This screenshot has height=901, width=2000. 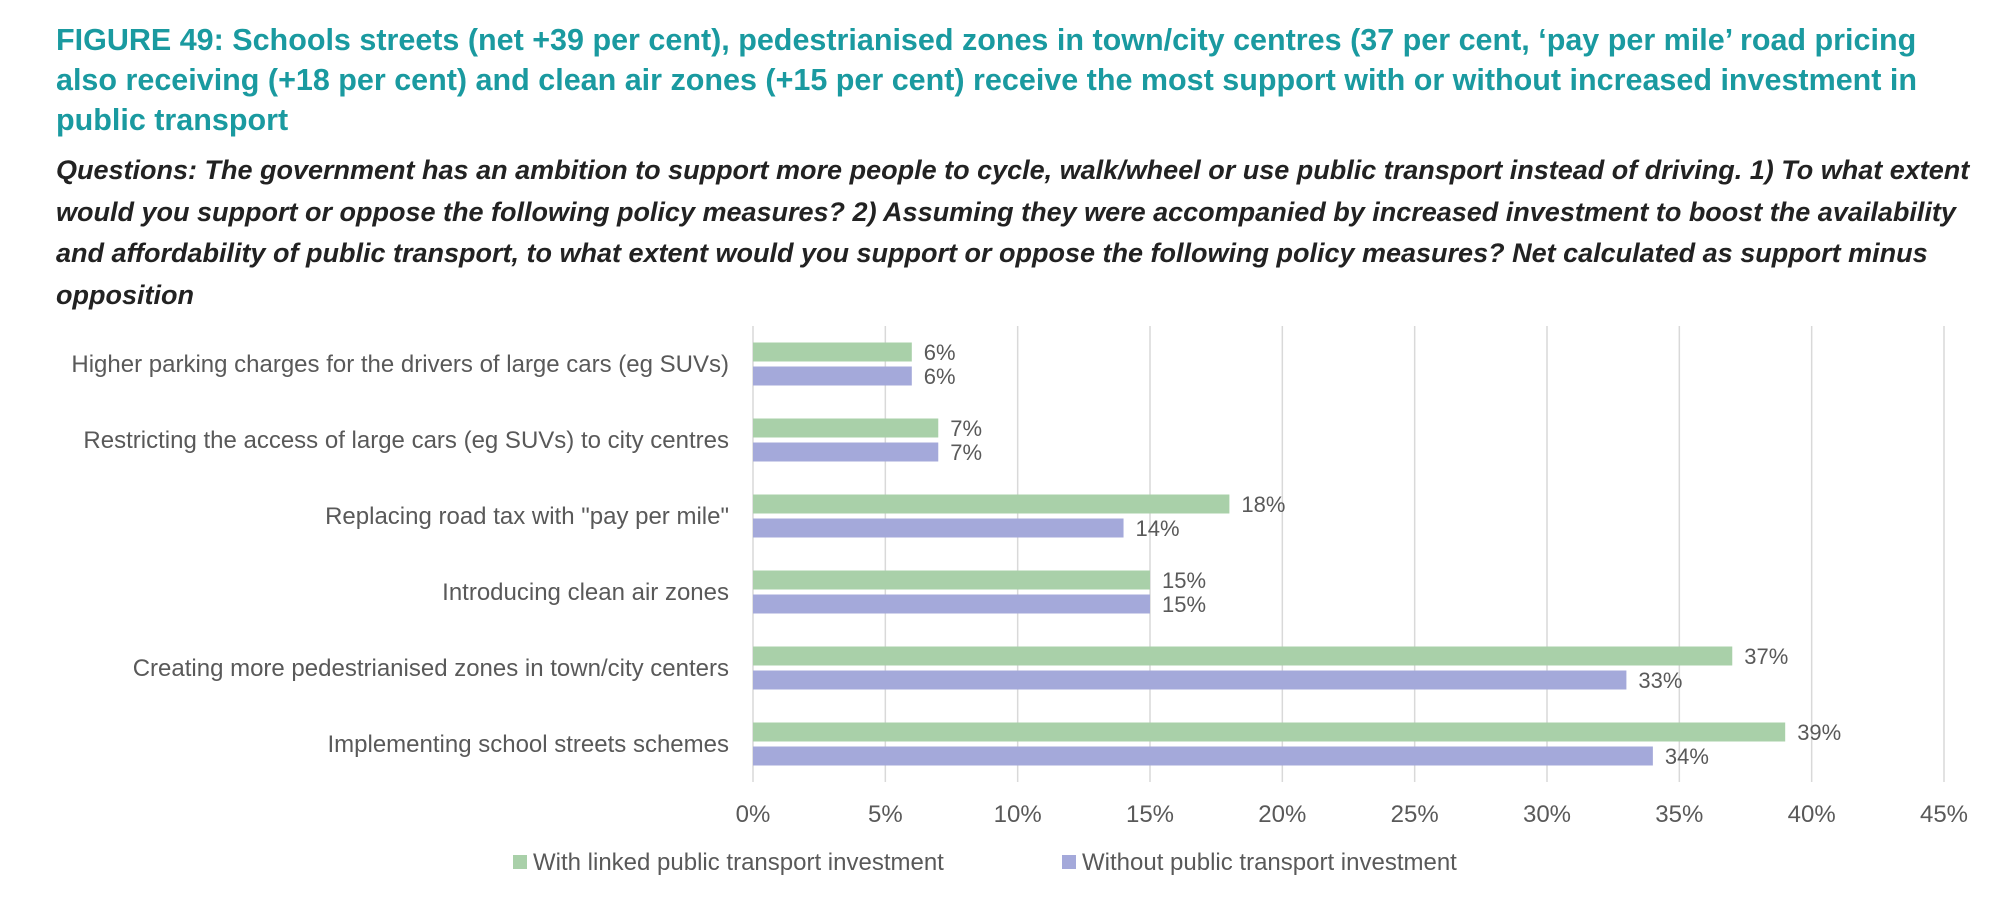 What do you see at coordinates (1415, 814) in the screenshot?
I see `x-tick-label: 25%` at bounding box center [1415, 814].